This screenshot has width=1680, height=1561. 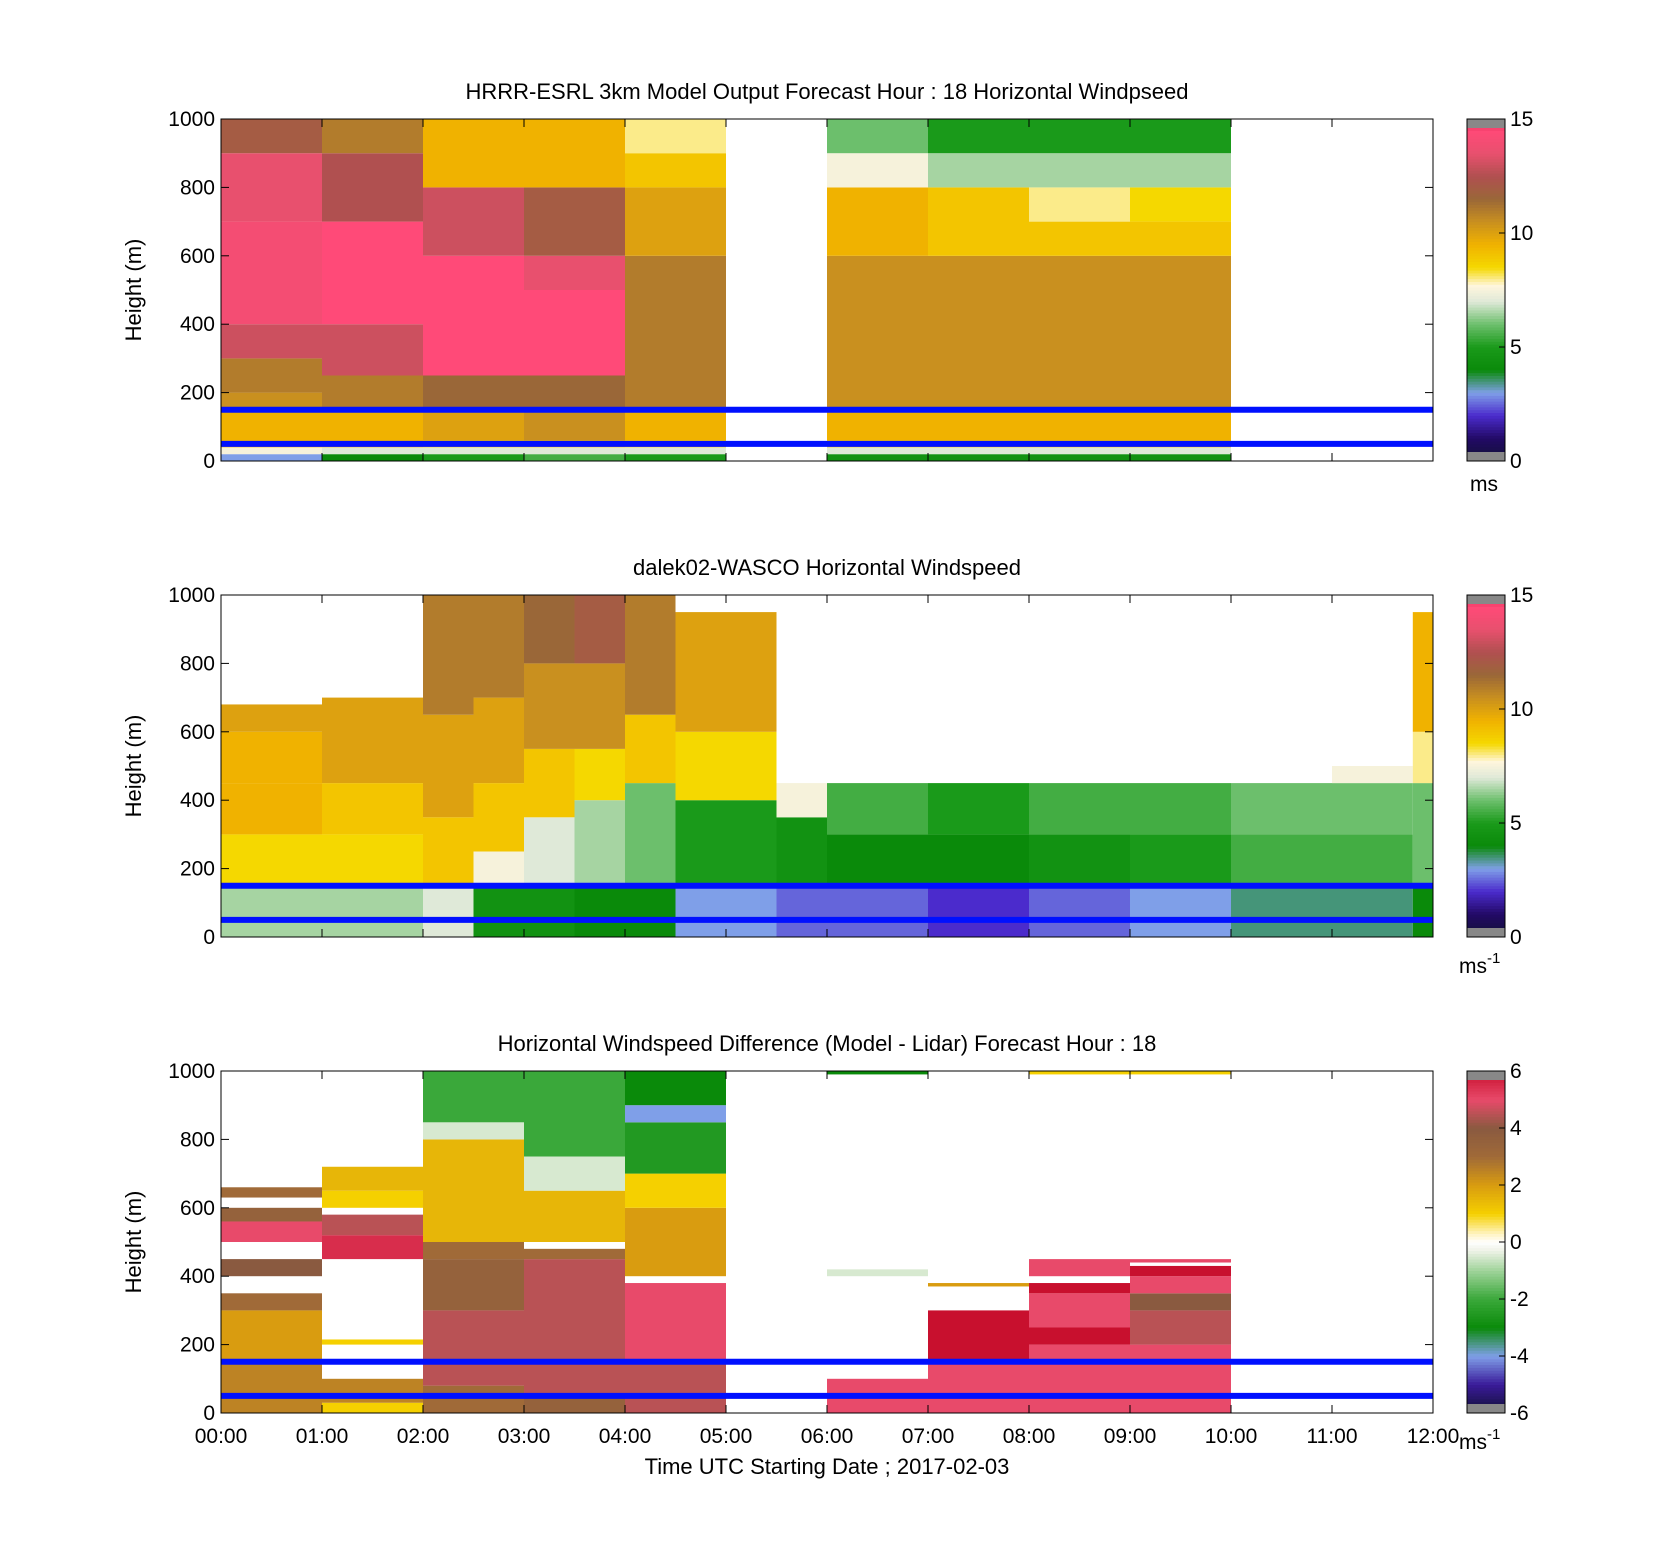 What do you see at coordinates (1519, 1356) in the screenshot?
I see `colorbar-tick-label: -4` at bounding box center [1519, 1356].